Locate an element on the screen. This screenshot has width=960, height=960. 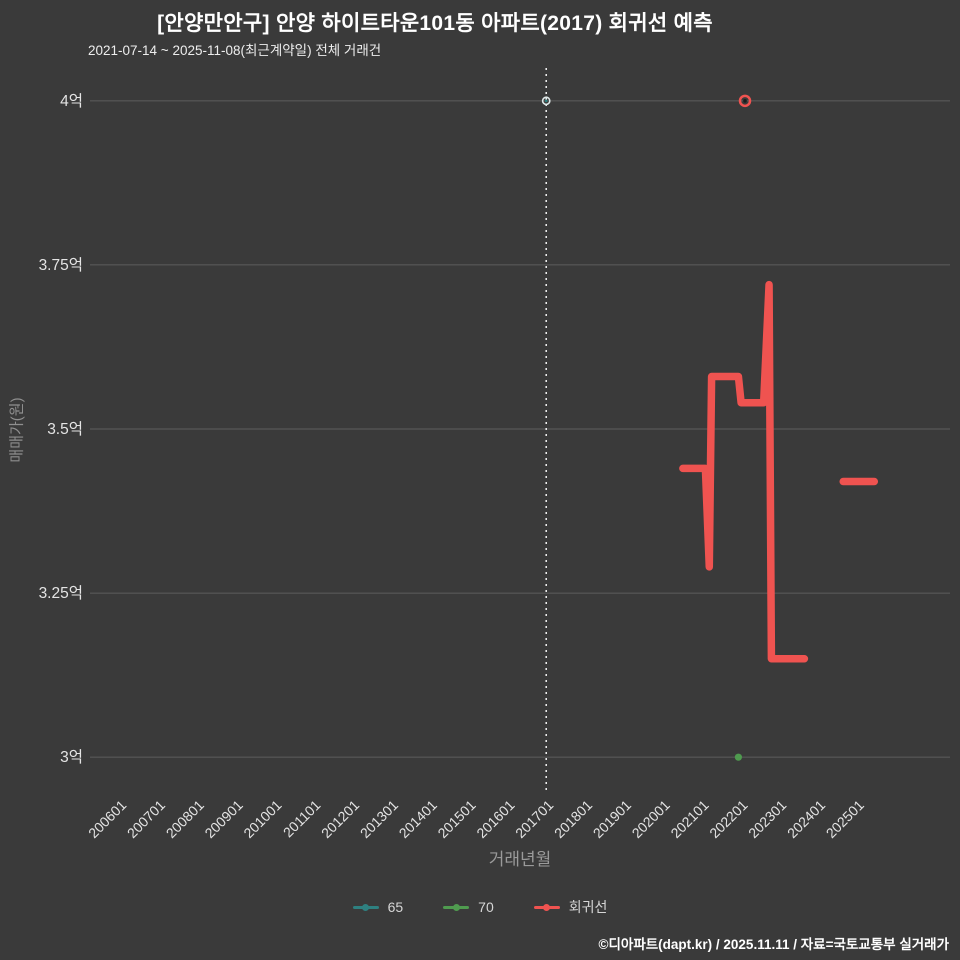
x-tick-label: 202401 is located at coordinates (806, 819).